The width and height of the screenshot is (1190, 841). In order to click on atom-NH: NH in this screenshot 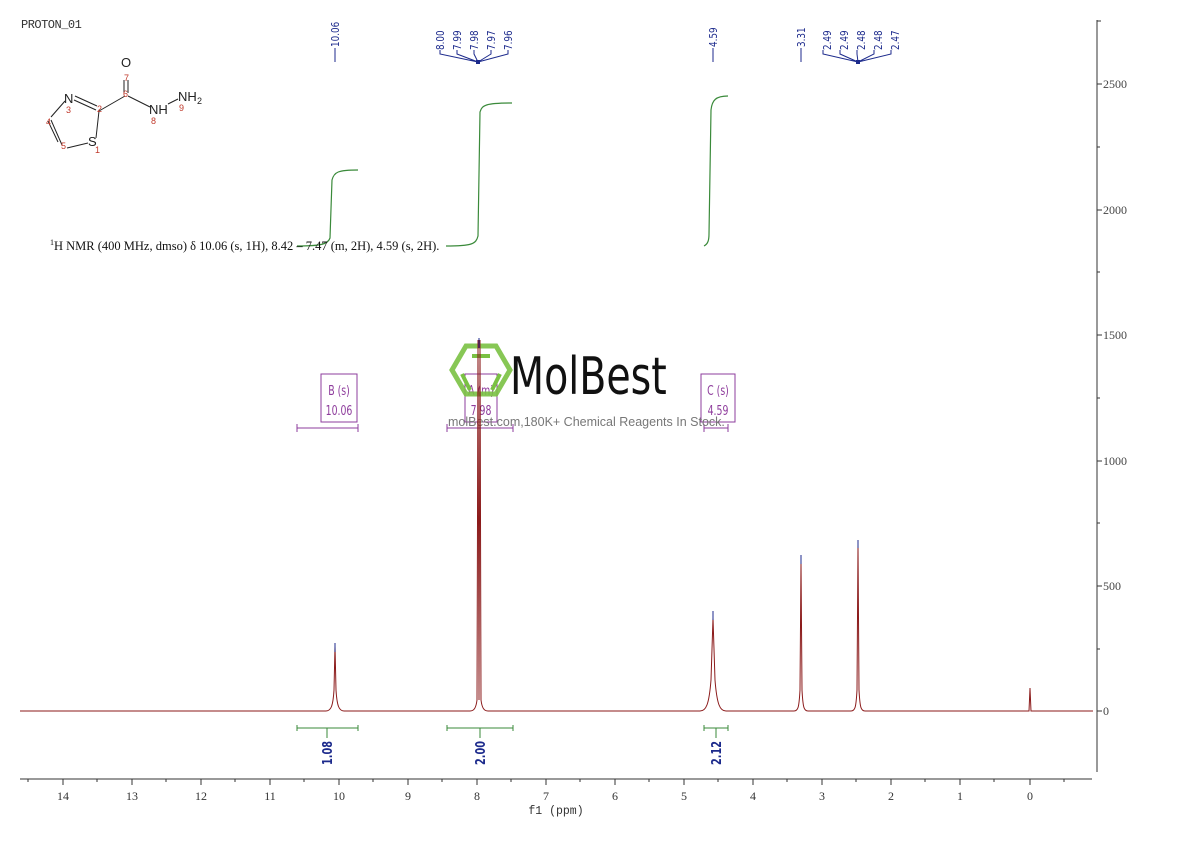, I will do `click(158, 109)`.